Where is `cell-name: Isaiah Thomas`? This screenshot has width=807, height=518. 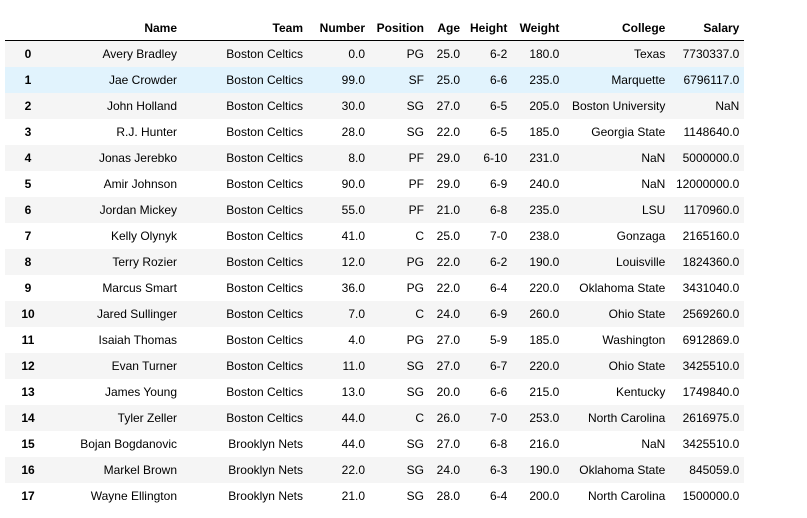 cell-name: Isaiah Thomas is located at coordinates (138, 340).